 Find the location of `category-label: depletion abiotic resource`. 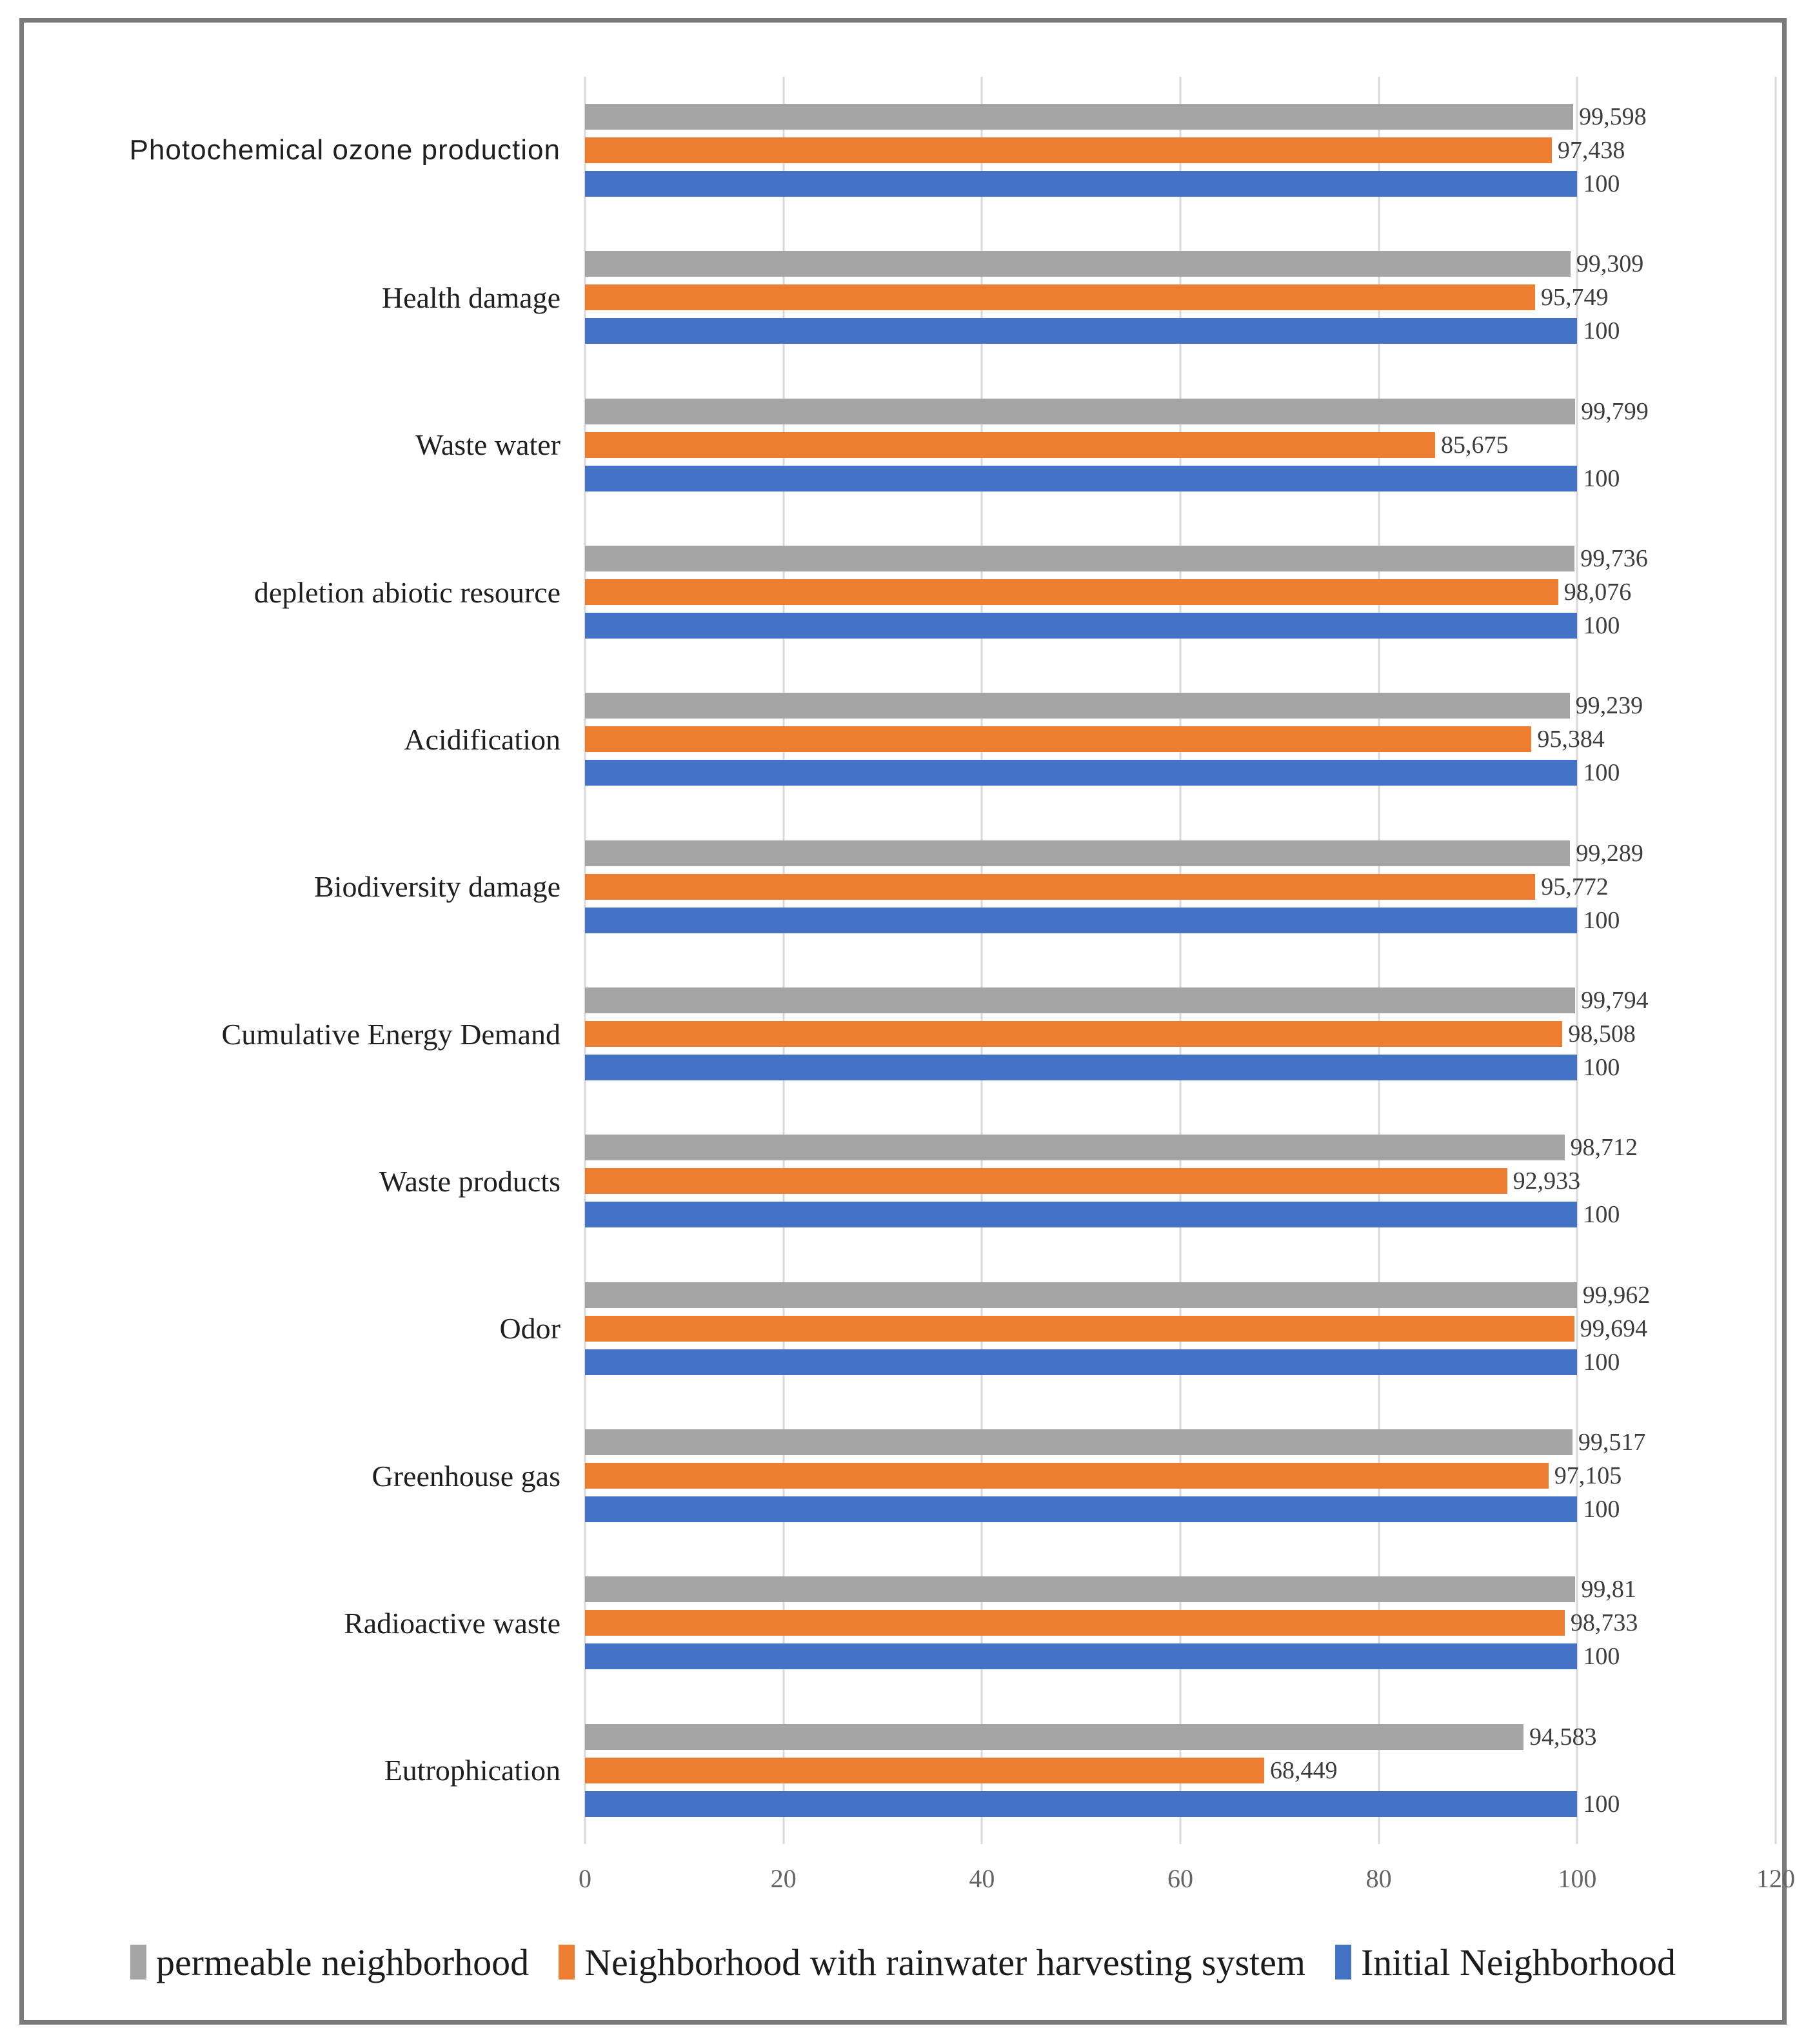

category-label: depletion abiotic resource is located at coordinates (407, 592).